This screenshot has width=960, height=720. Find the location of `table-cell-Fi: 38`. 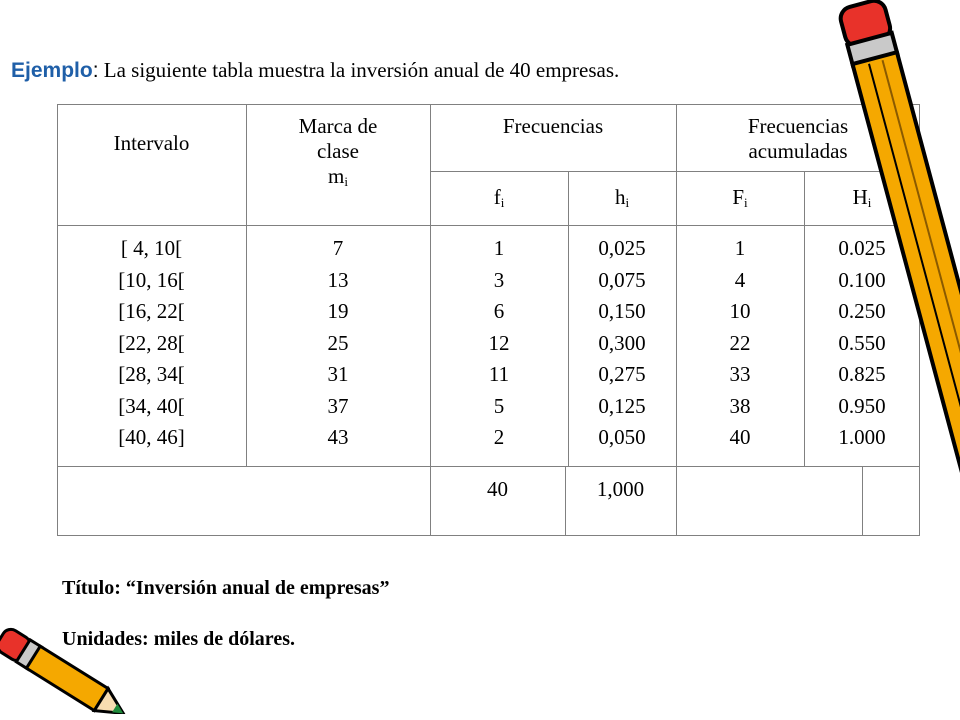

table-cell-Fi: 38 is located at coordinates (740, 405).